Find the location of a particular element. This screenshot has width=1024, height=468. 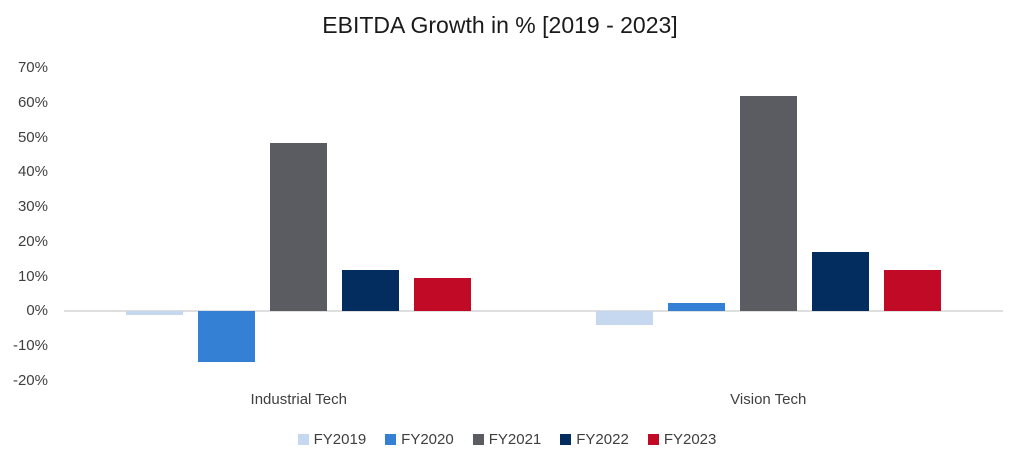

chart-legend: FY2019 FY2020 FY2021 FY2022 FY2023 is located at coordinates (507, 439).